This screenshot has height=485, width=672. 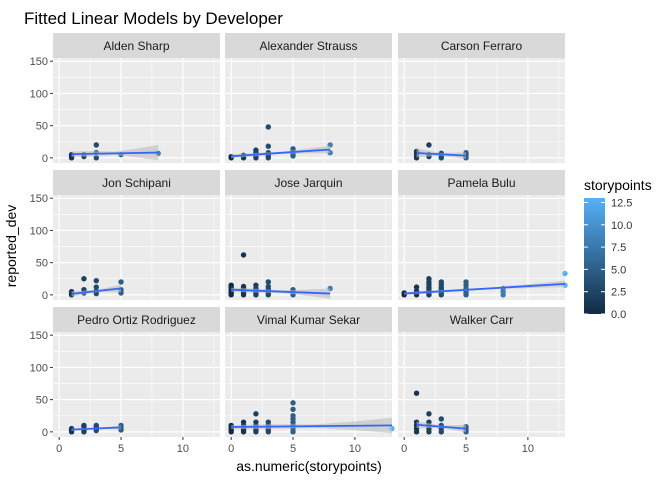 I want to click on facet-strip-label: Pedro Ortiz Rodriguez, so click(x=136, y=320).